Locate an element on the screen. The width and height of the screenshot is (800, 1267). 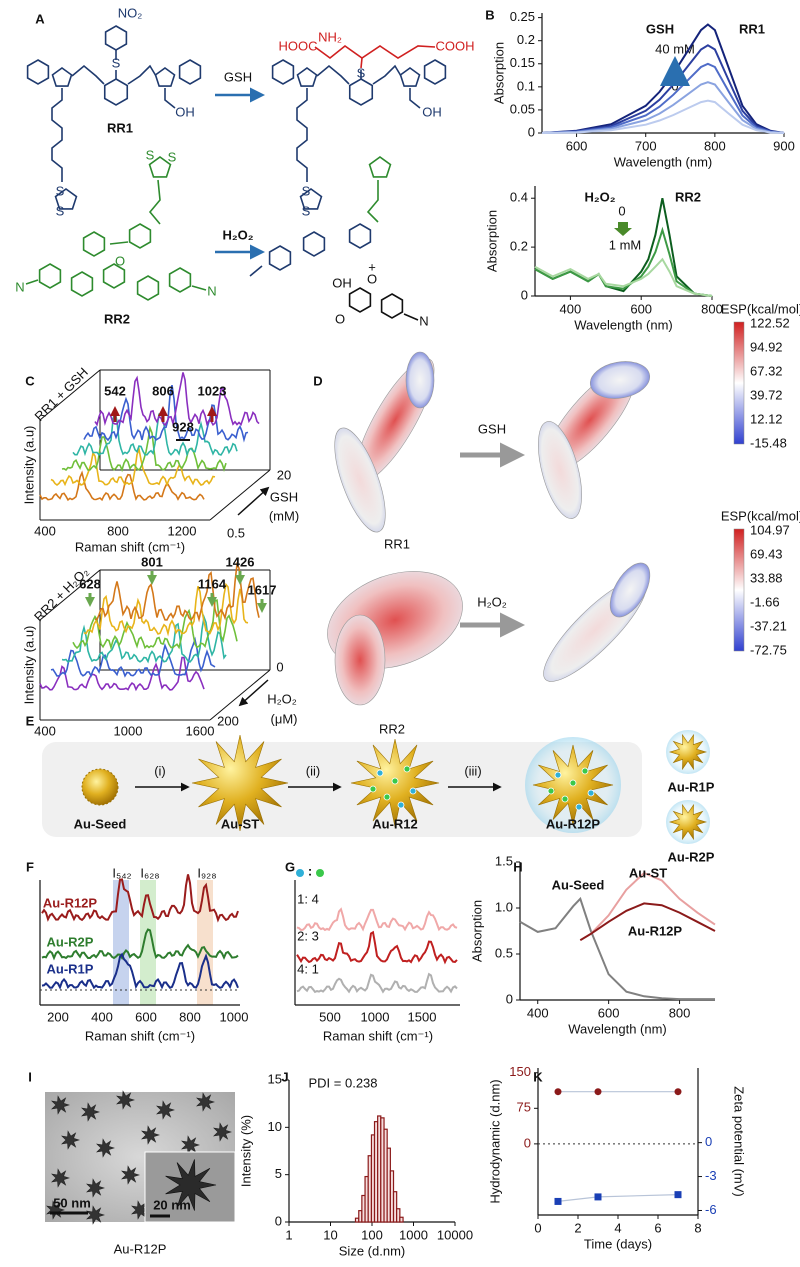
y-tick-label: 10 is located at coordinates (275, 1126).